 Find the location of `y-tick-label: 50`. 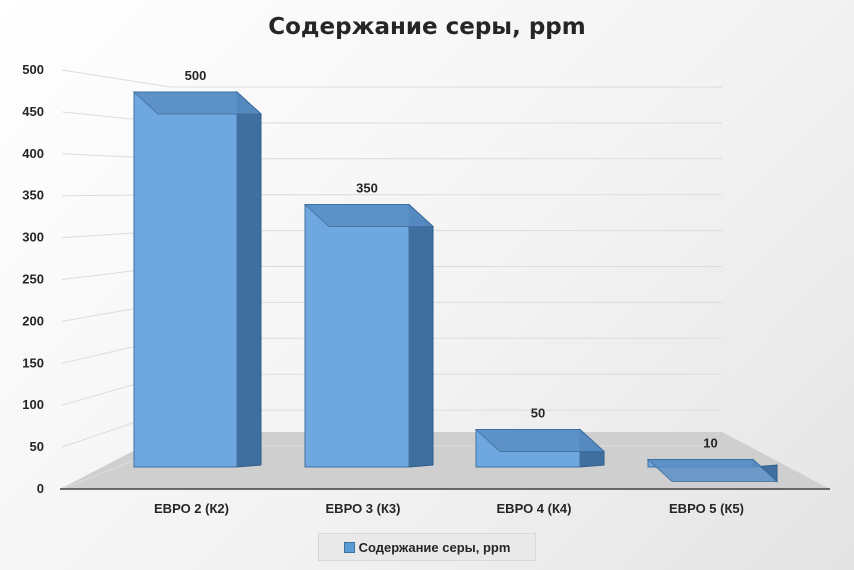

y-tick-label: 50 is located at coordinates (37, 446).